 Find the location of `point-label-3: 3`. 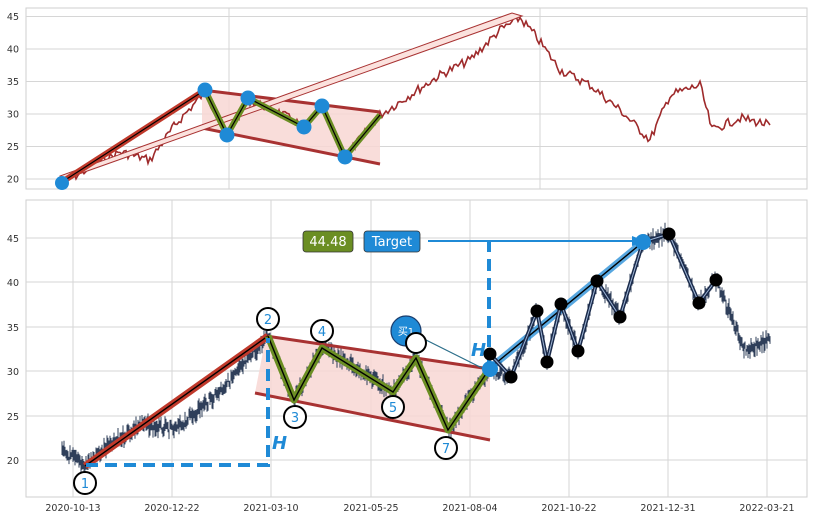

point-label-3: 3 is located at coordinates (295, 418).